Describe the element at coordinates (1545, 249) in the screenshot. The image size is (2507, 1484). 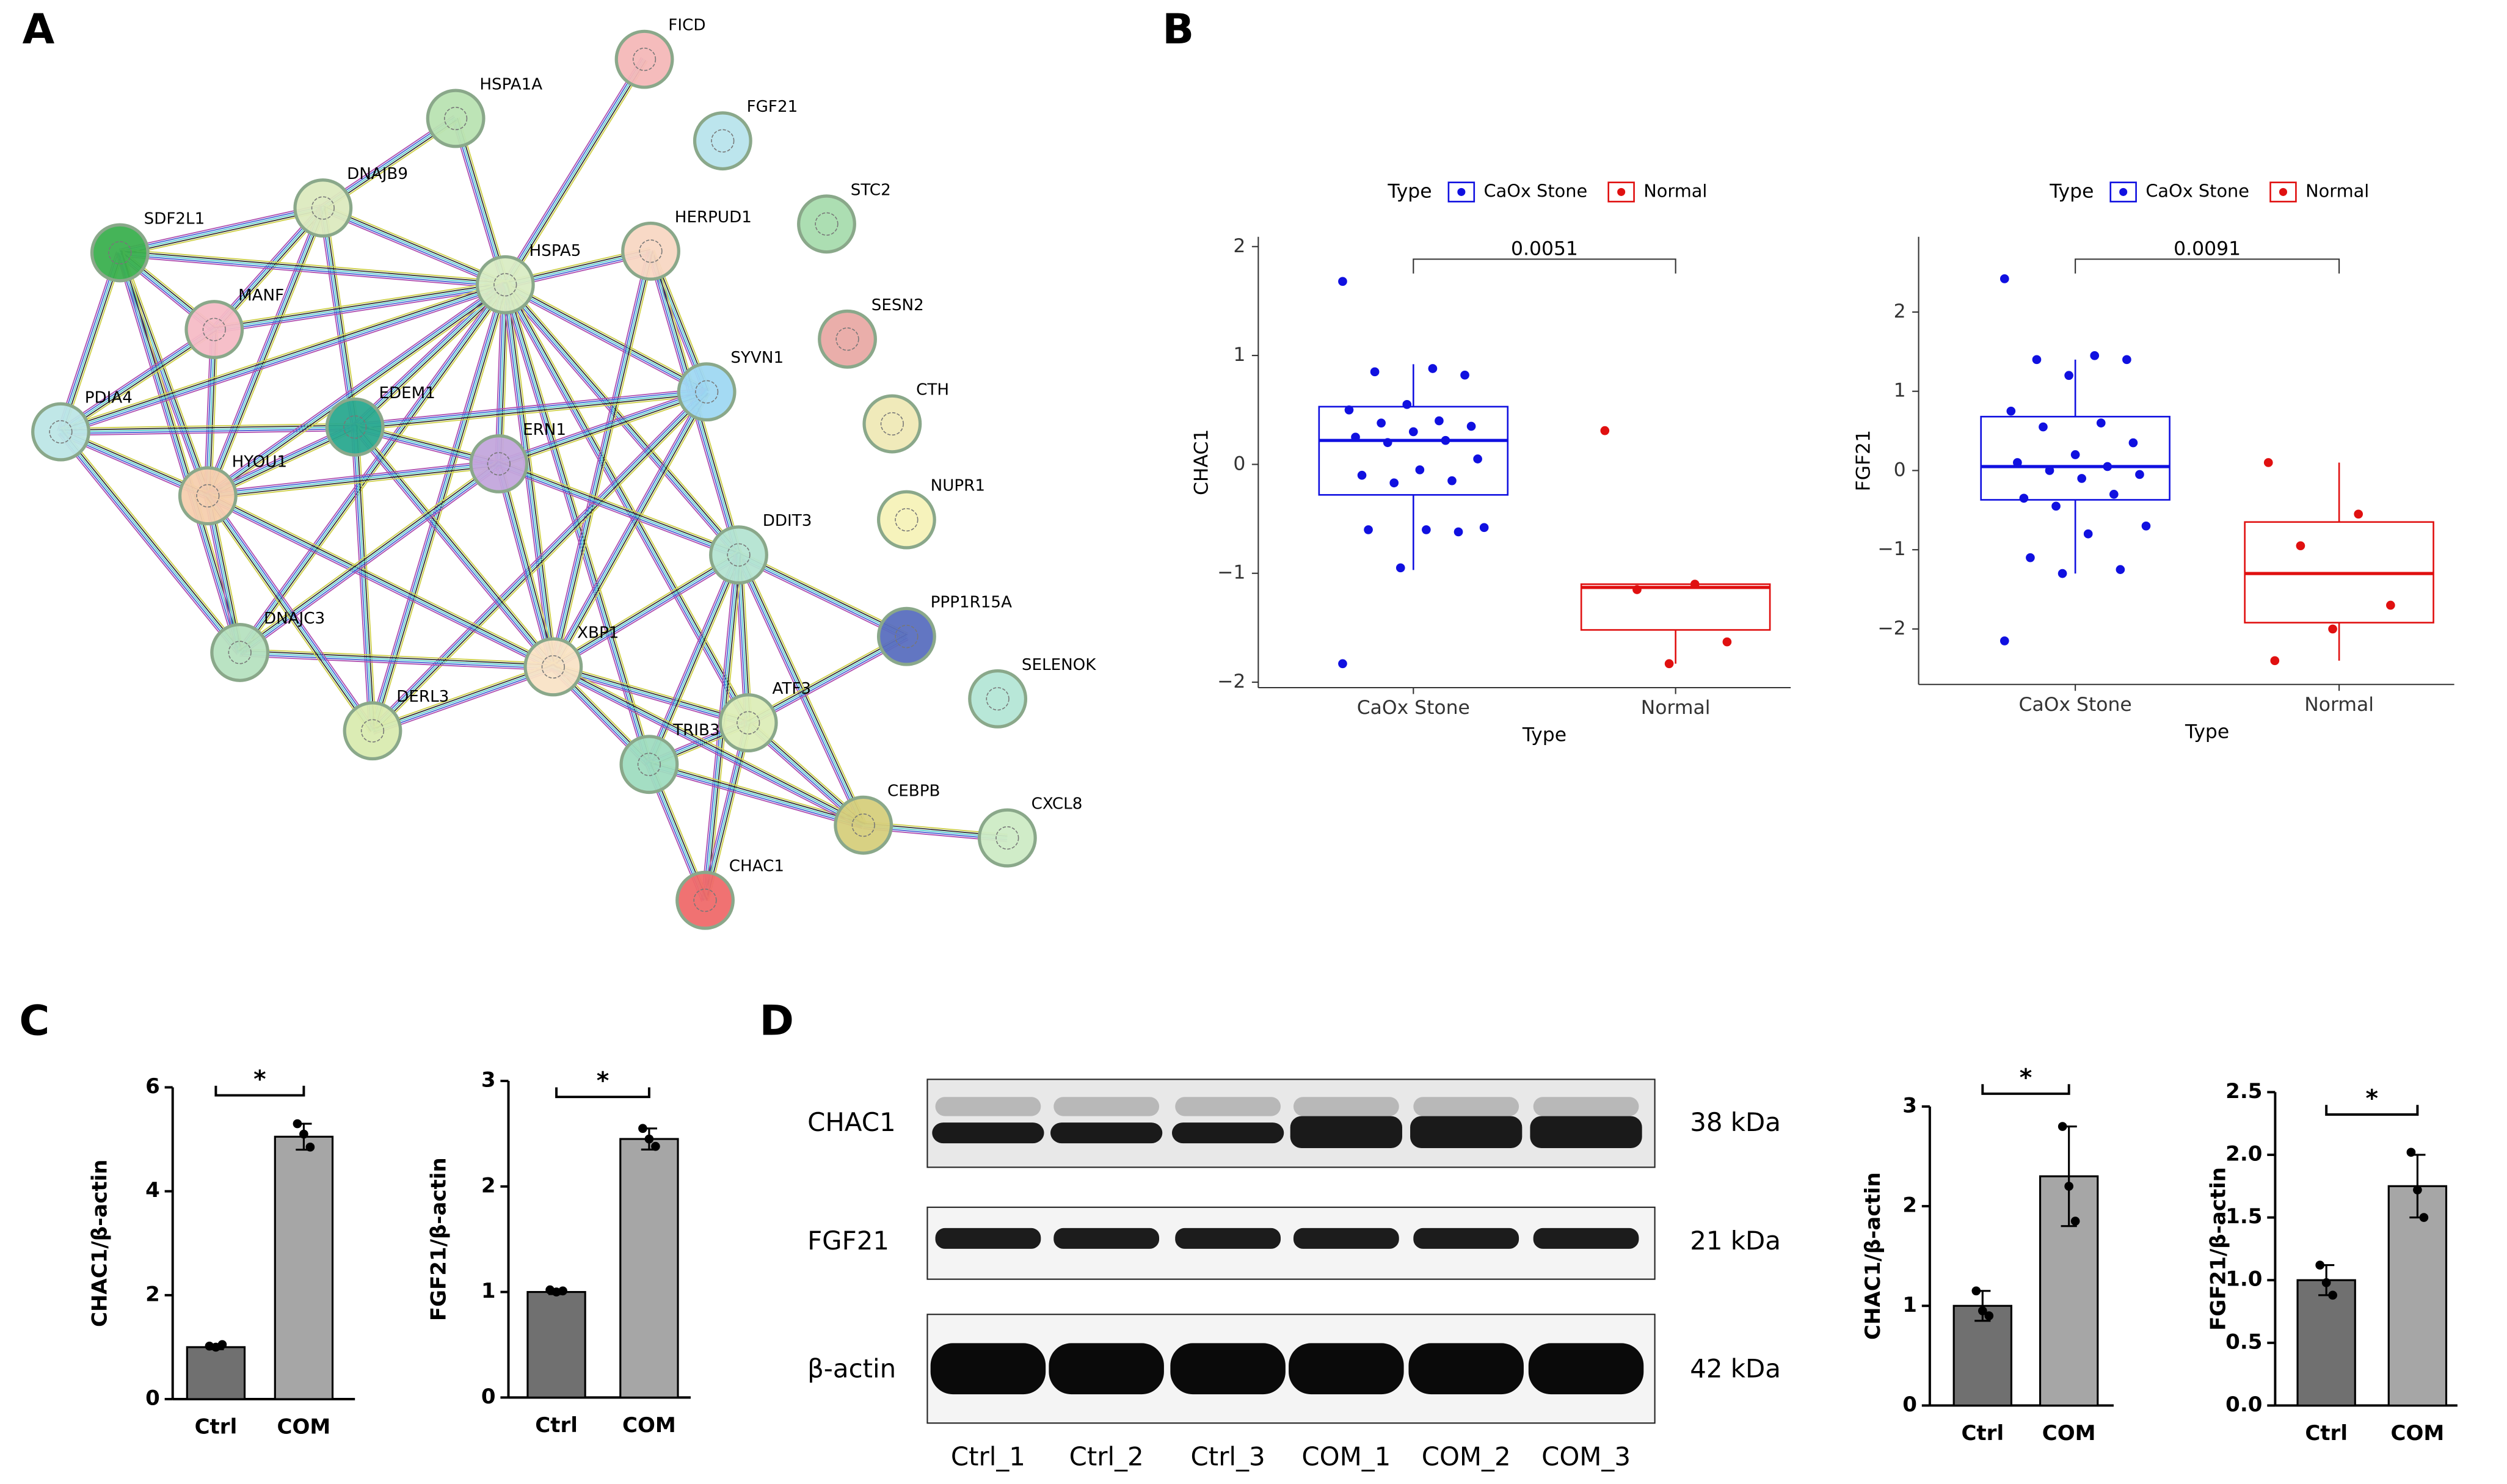
I see `p-value: 0.0051` at that location.